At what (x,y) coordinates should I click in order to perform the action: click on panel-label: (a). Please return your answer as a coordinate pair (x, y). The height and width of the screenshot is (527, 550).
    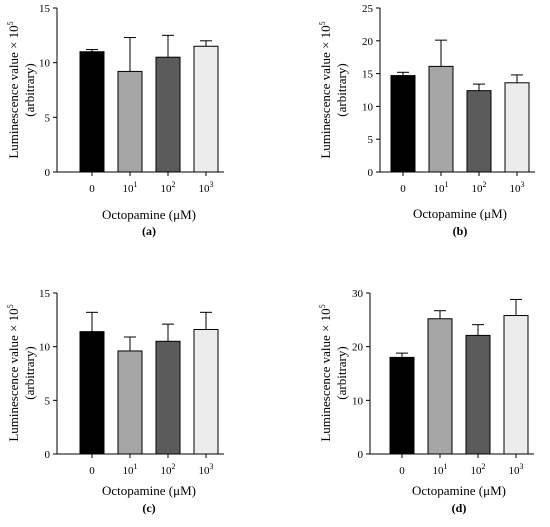
    Looking at the image, I should click on (149, 231).